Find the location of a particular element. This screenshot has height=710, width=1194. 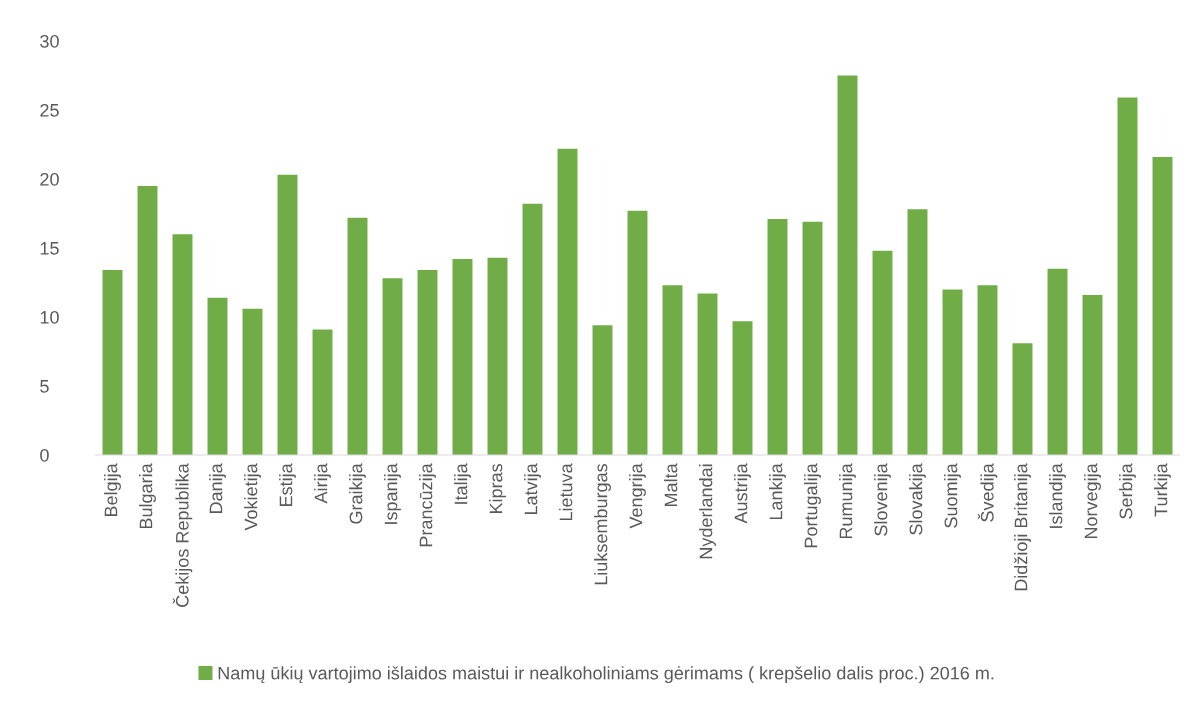

y-tick-label: 25 is located at coordinates (49, 110).